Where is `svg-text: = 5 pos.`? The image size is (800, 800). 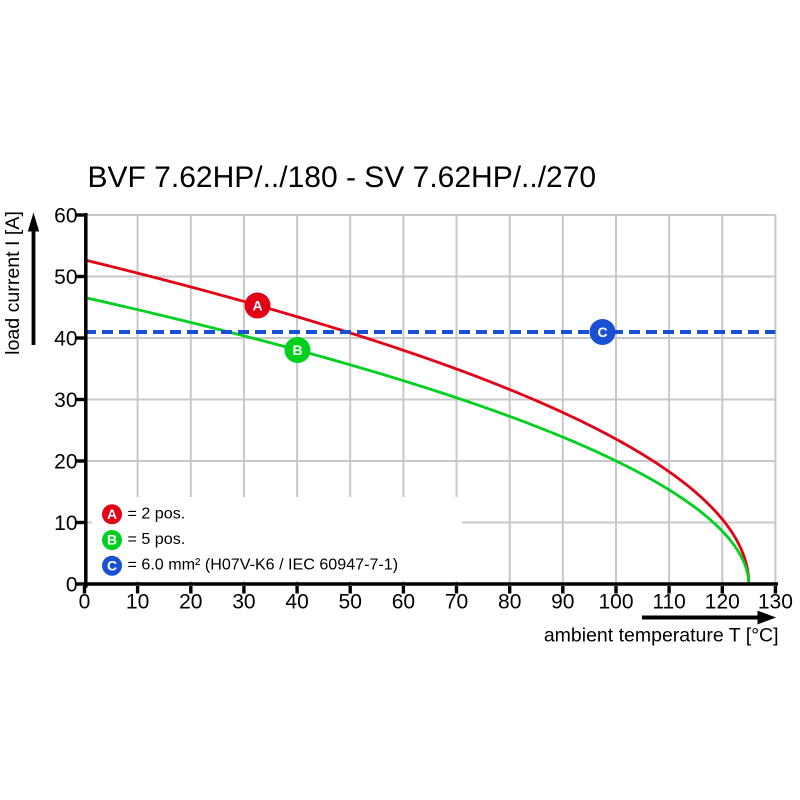
svg-text: = 5 pos. is located at coordinates (157, 539).